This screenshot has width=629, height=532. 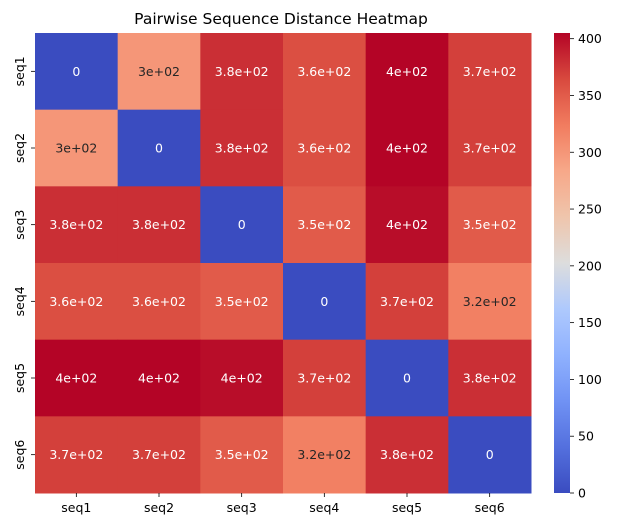 I want to click on y-axis-ticks: seq1 seq2 seq3 seq4 seq5 seq6, so click(x=23, y=263).